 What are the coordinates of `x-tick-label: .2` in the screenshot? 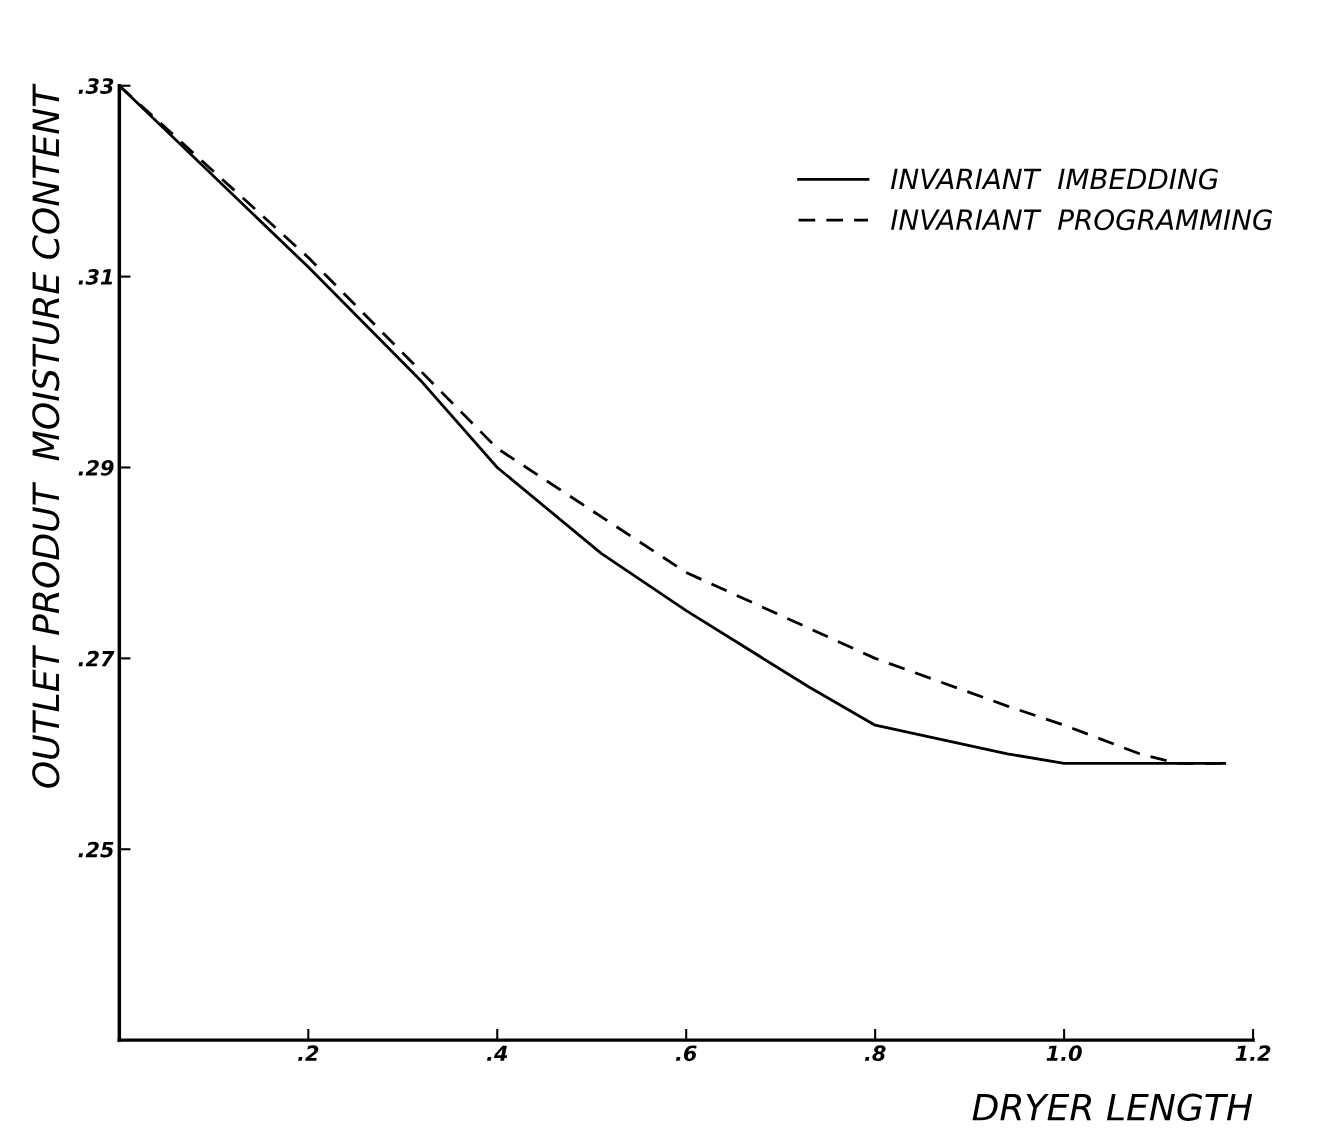 It's located at (308, 1053).